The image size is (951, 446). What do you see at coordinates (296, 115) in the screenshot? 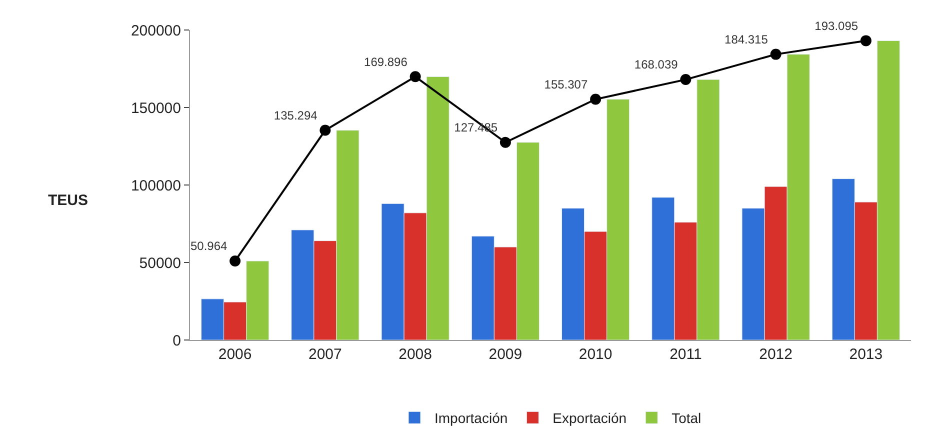
I see `data-label: 135.294` at bounding box center [296, 115].